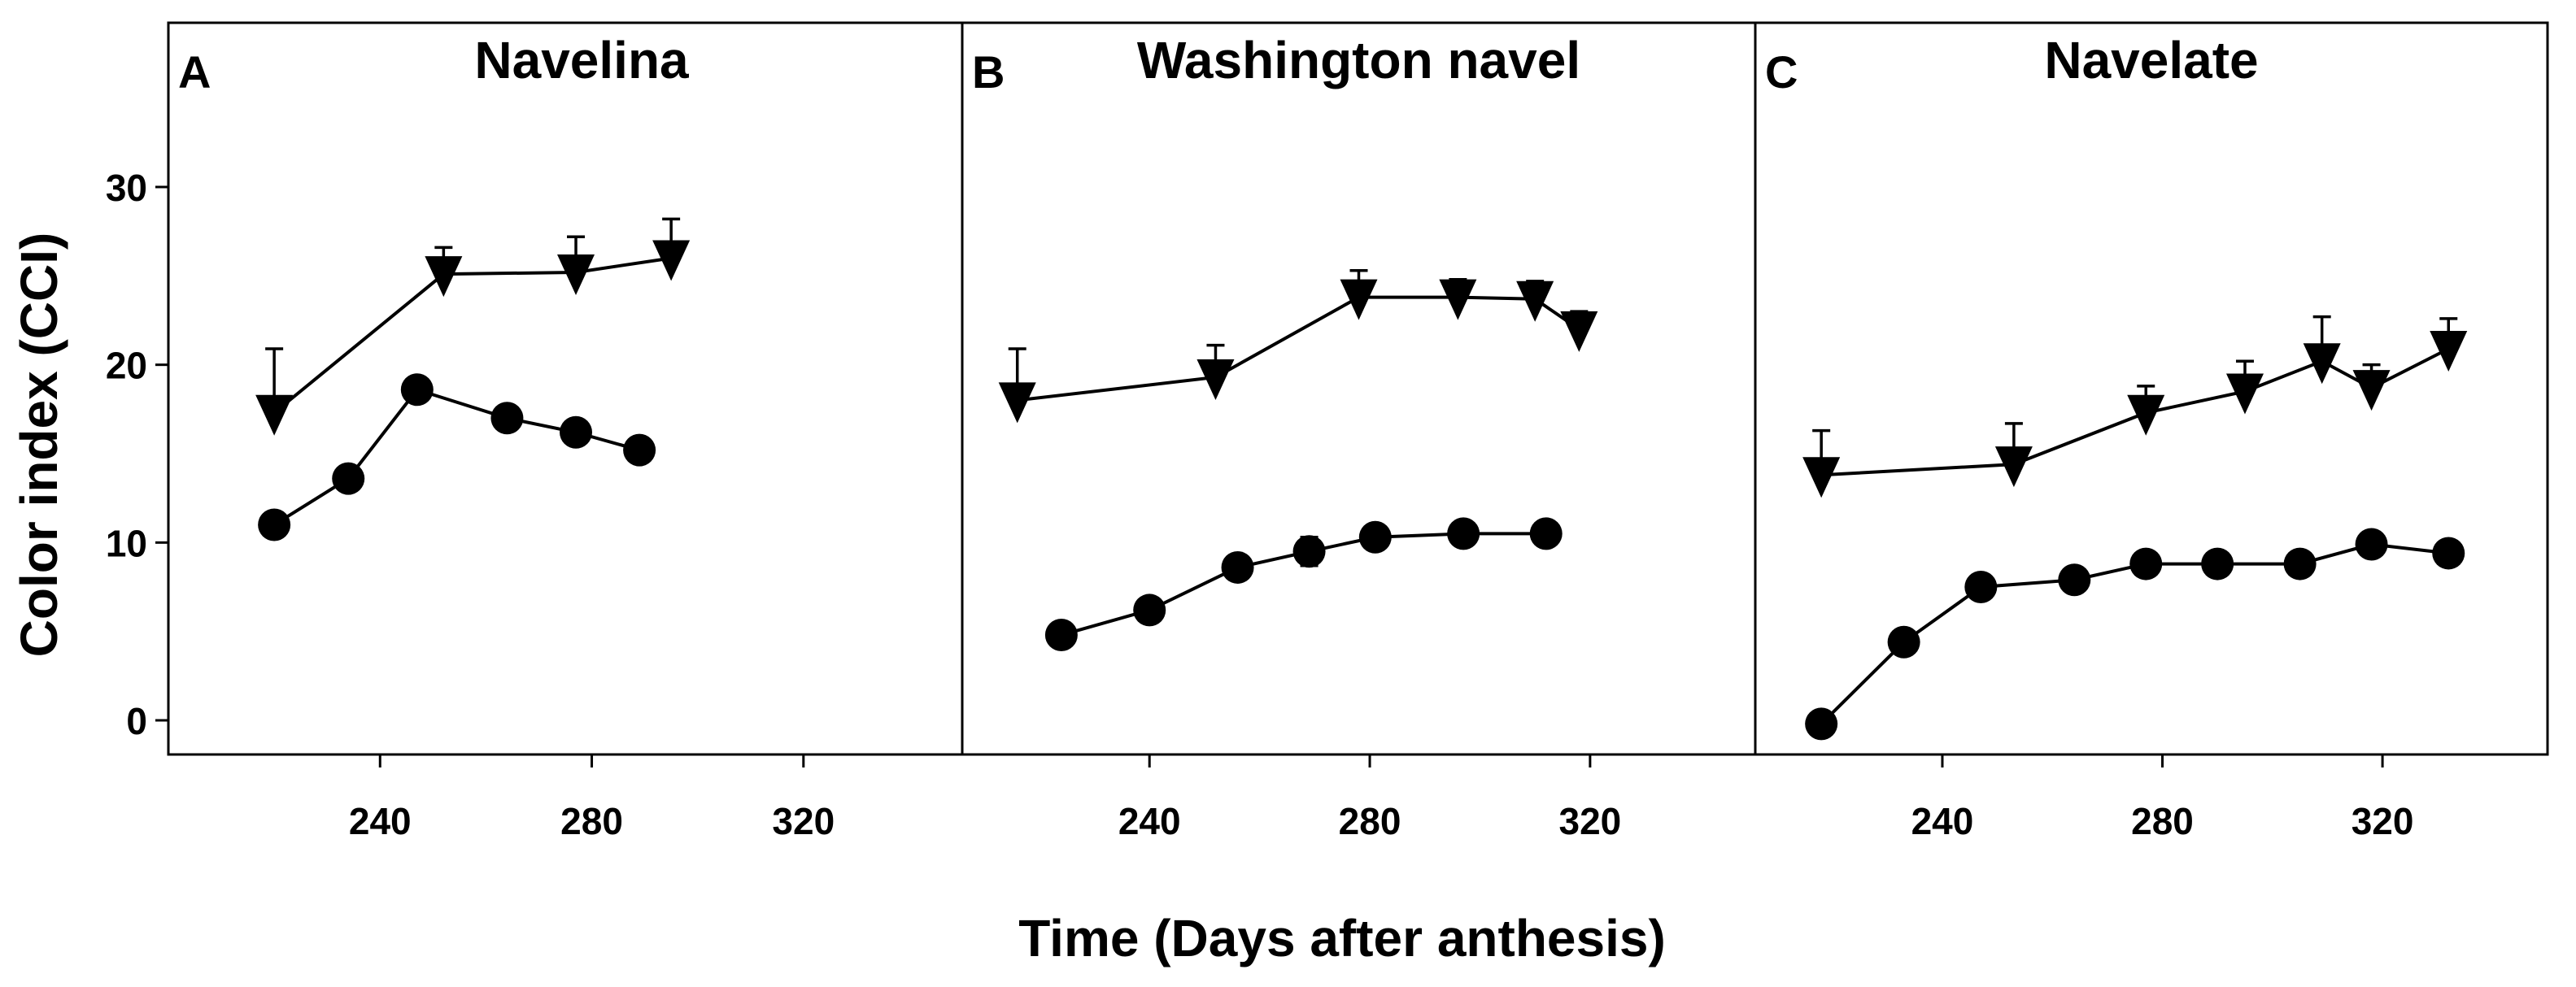 The image size is (2576, 987). I want to click on y-tick-label-10: 10, so click(126, 543).